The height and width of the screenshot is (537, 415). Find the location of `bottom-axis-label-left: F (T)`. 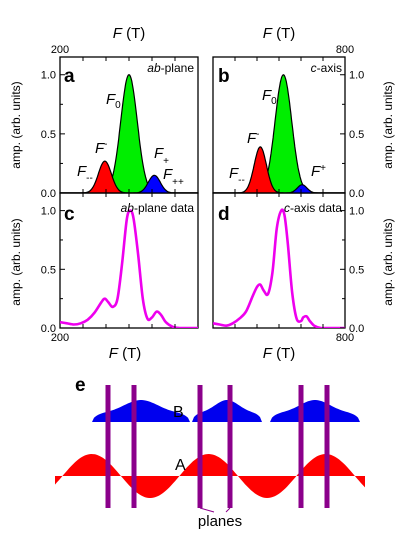

bottom-axis-label-left: F (T) is located at coordinates (125, 353).